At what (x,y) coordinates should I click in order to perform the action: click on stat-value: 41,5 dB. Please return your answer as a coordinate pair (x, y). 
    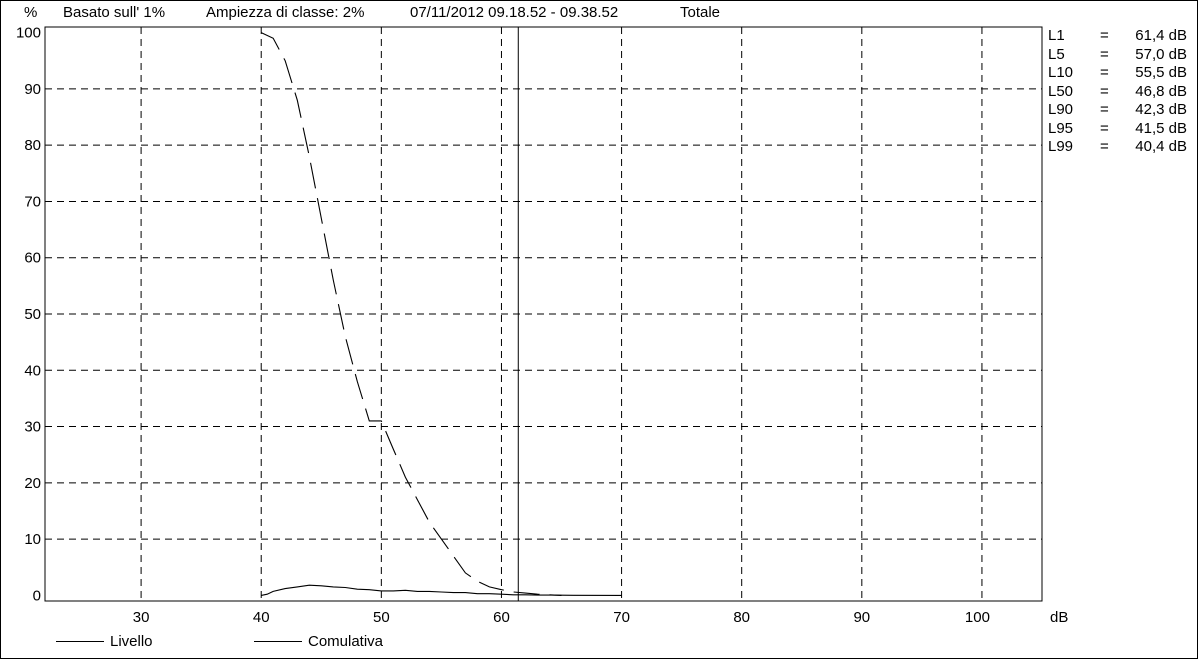
    Looking at the image, I should click on (1161, 128).